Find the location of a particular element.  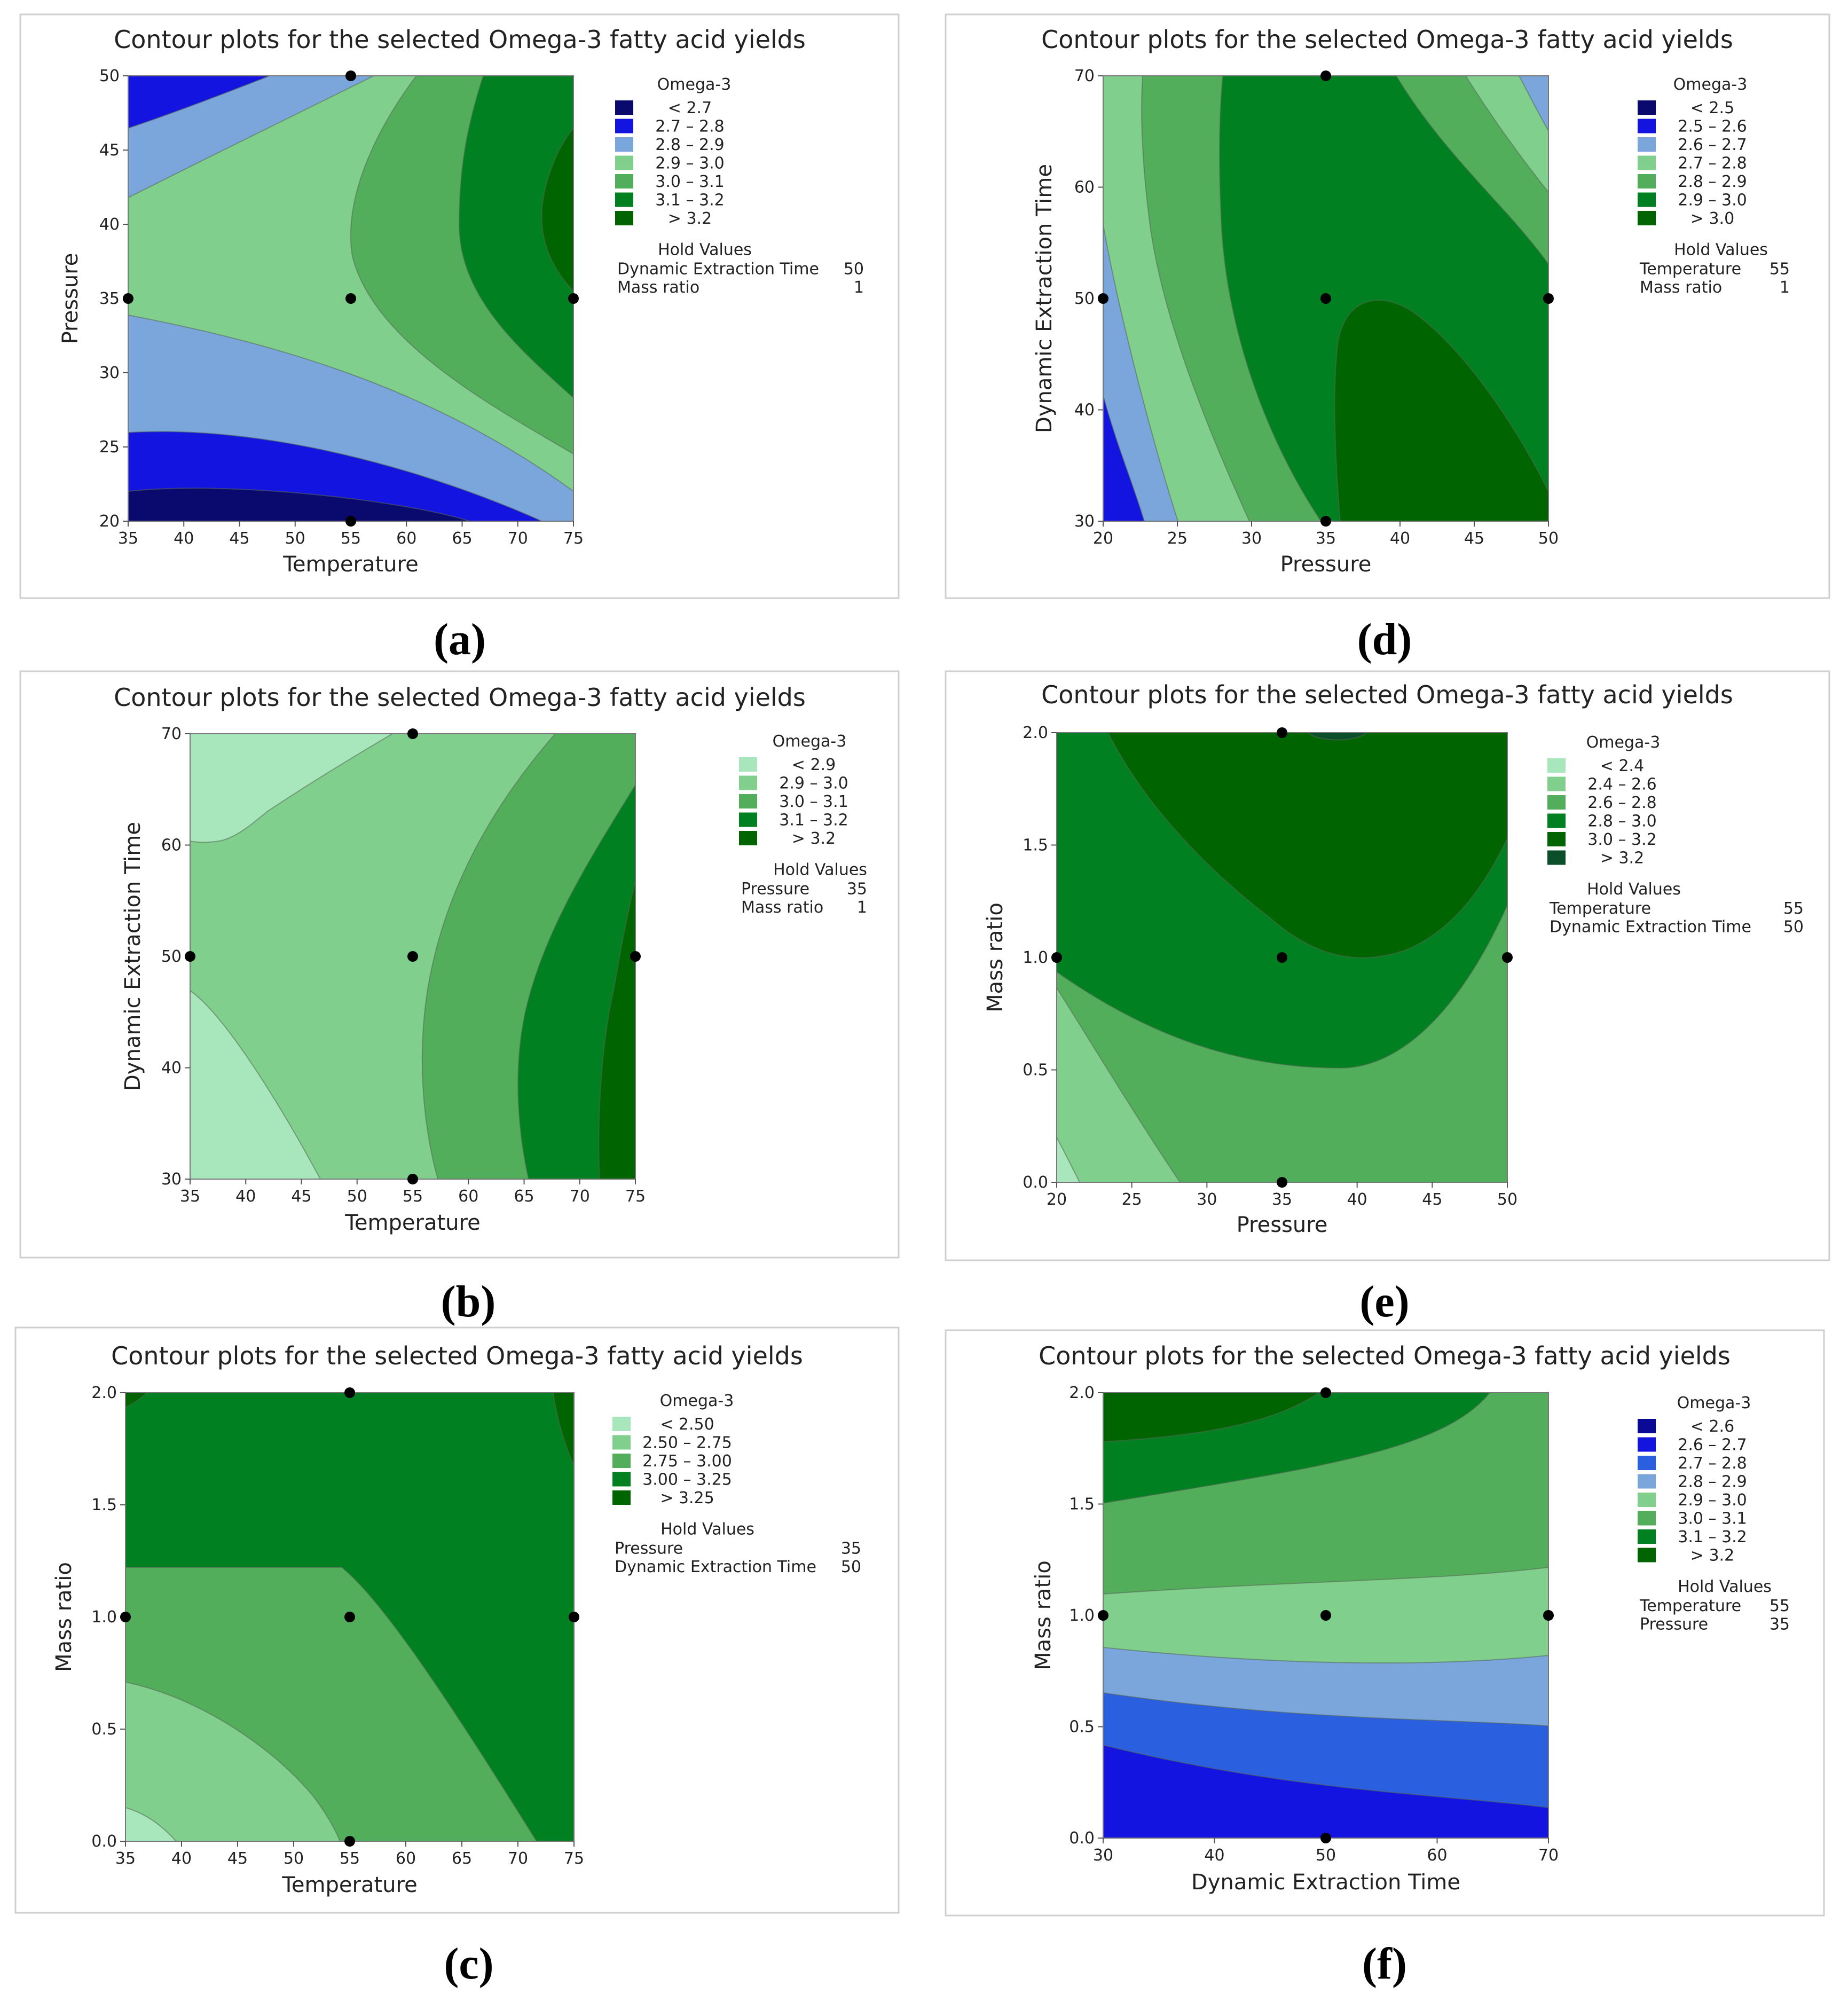

x-axis-label: Pressure is located at coordinates (1326, 564).